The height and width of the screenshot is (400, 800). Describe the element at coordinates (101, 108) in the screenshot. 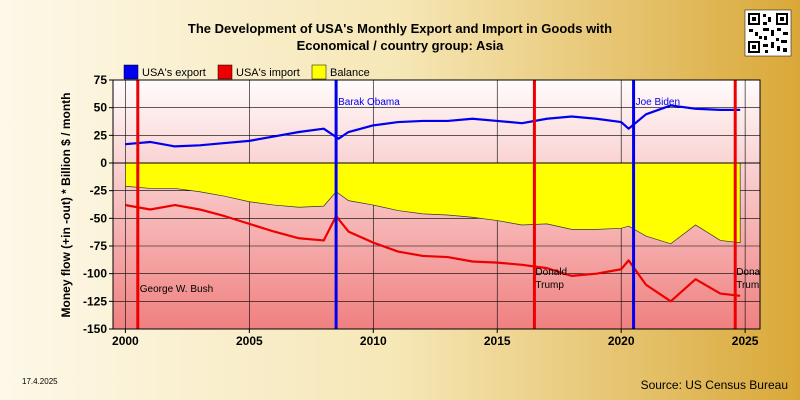

I see `y-tick-label: 50` at that location.